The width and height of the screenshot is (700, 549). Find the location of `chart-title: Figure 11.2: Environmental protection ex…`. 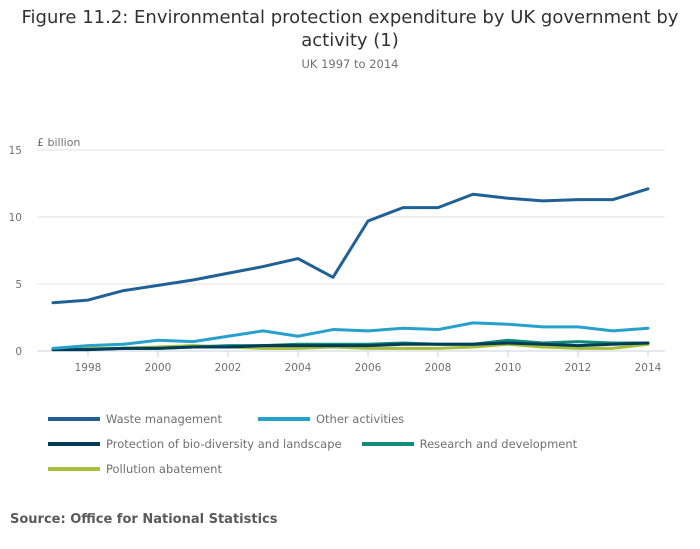

chart-title: Figure 11.2: Environmental protection ex… is located at coordinates (350, 29).